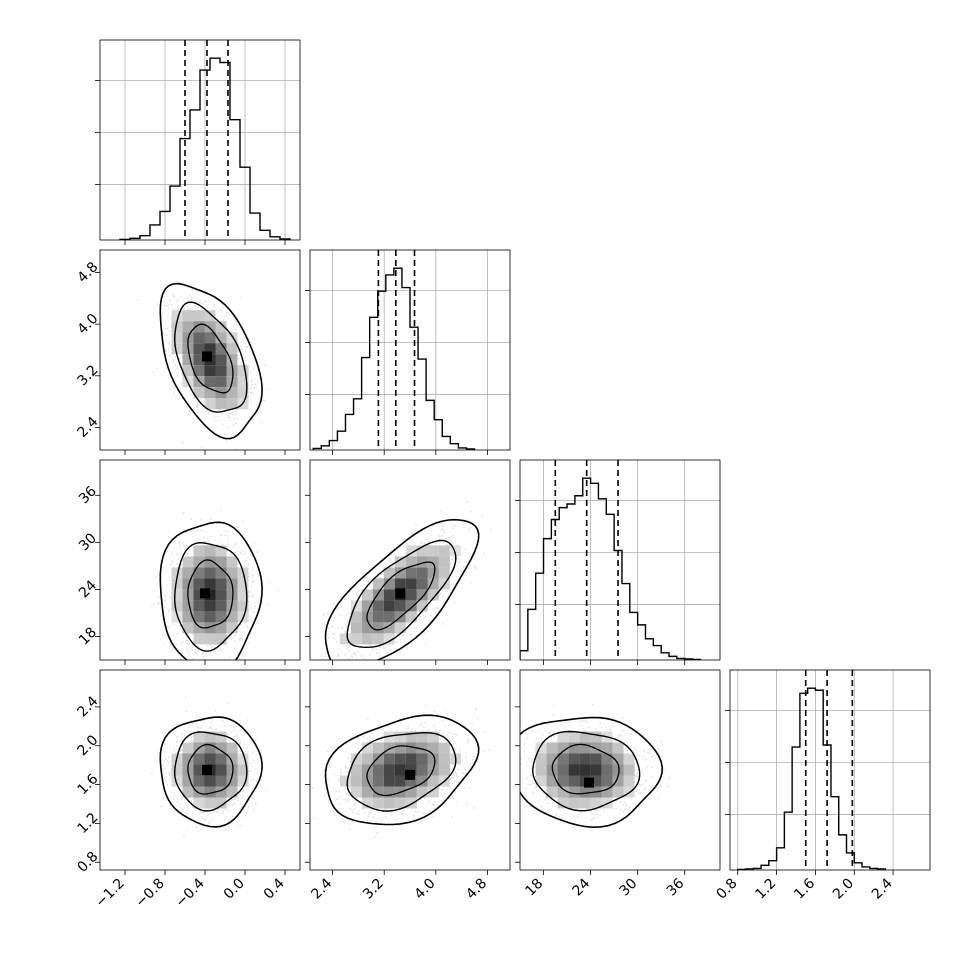  What do you see at coordinates (394, 358) in the screenshot?
I see `histogram-step` at bounding box center [394, 358].